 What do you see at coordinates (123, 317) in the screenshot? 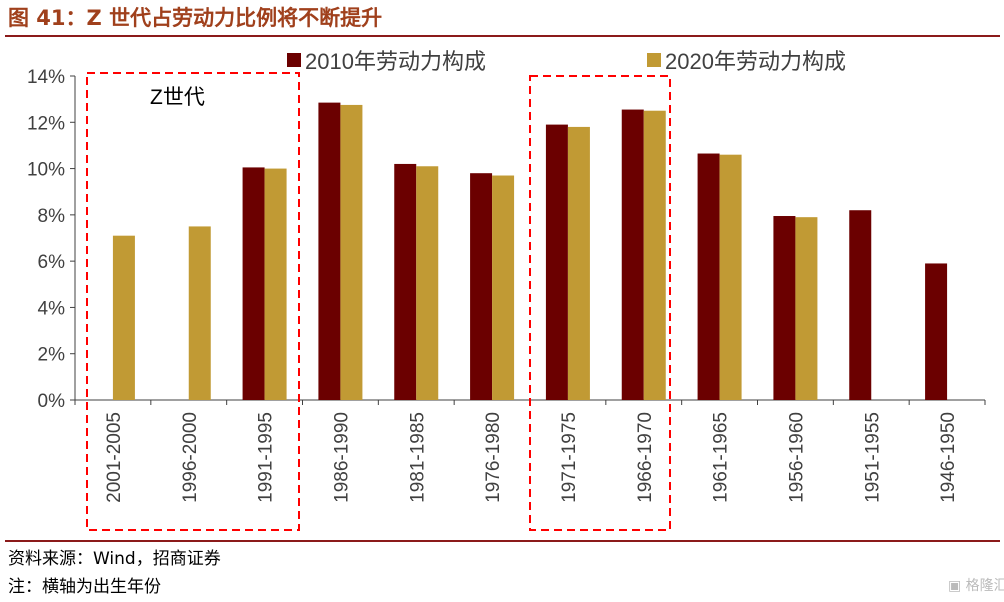
I see `bar-2020-2001-2005` at bounding box center [123, 317].